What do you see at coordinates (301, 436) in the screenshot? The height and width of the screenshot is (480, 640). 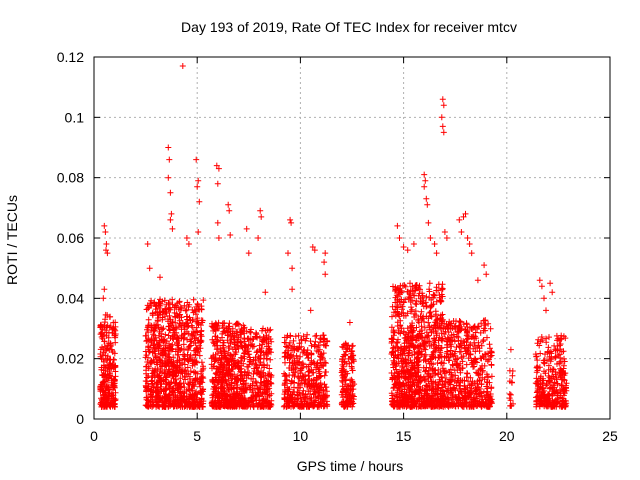 I see `x-tick-label: 10` at bounding box center [301, 436].